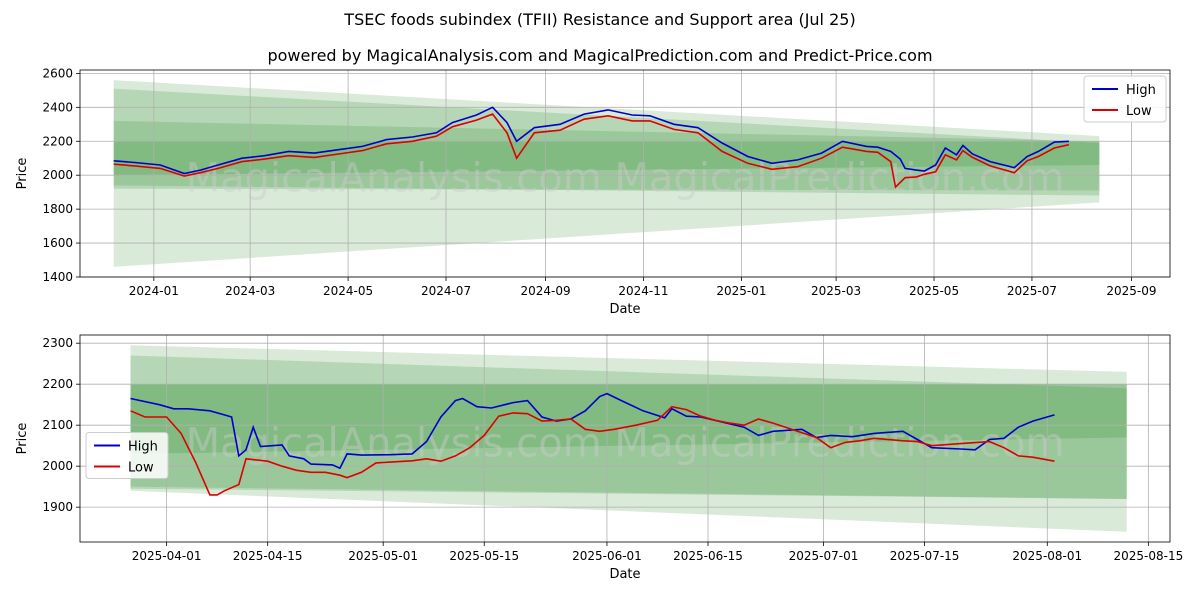 The image size is (1200, 600). What do you see at coordinates (57, 277) in the screenshot?
I see `y-tick-label: 1400` at bounding box center [57, 277].